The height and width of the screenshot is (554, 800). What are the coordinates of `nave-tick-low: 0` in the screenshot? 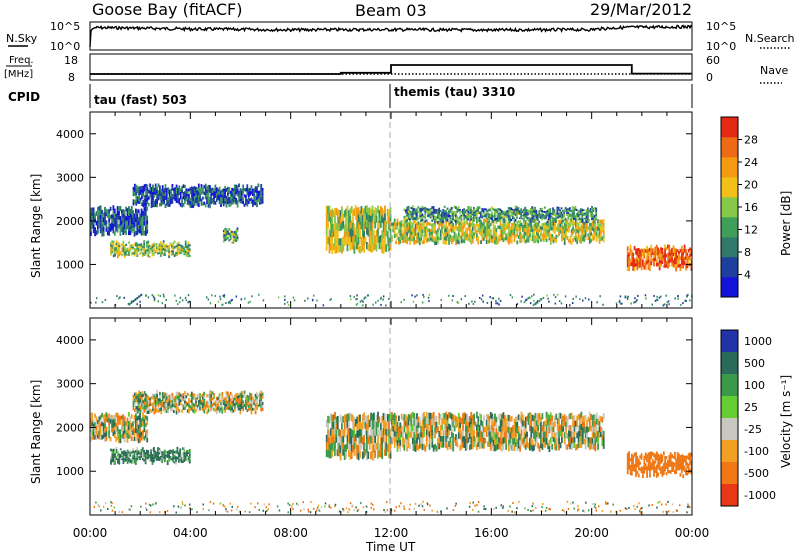 It's located at (709, 77).